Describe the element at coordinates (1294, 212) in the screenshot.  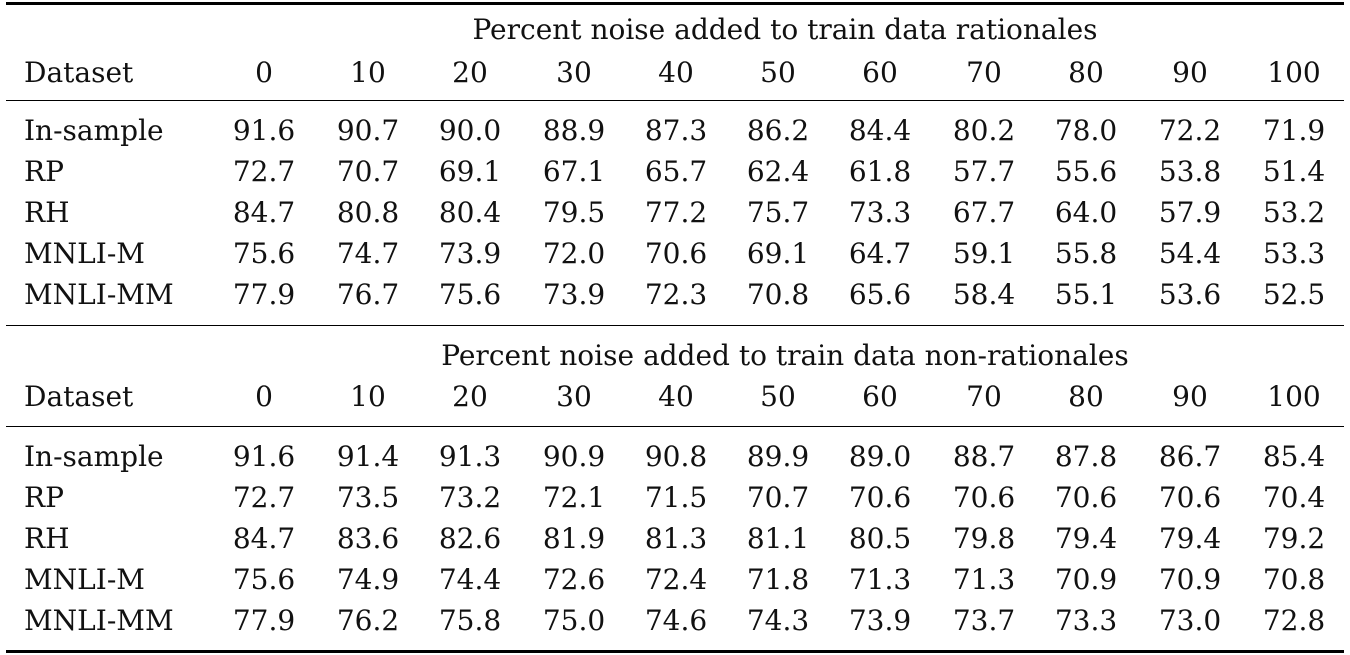
I see `table-cell: 53.2` at that location.